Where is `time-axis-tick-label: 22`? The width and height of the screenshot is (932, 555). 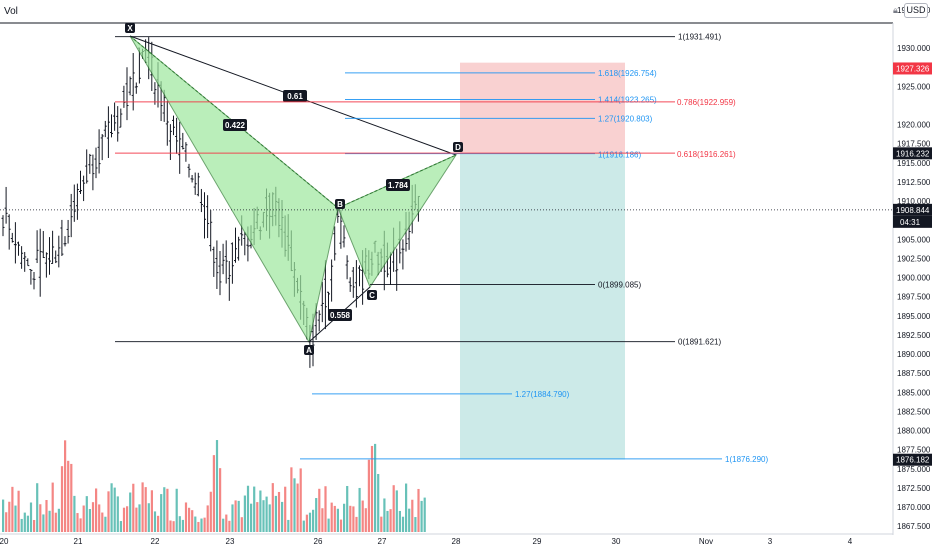 time-axis-tick-label: 22 is located at coordinates (155, 541).